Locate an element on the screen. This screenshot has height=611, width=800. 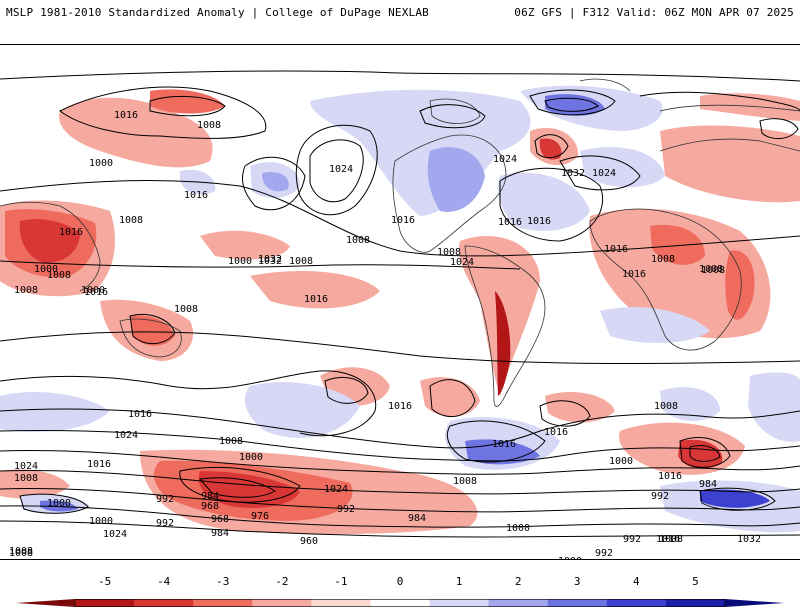
contour-label: 976 is located at coordinates (260, 516).